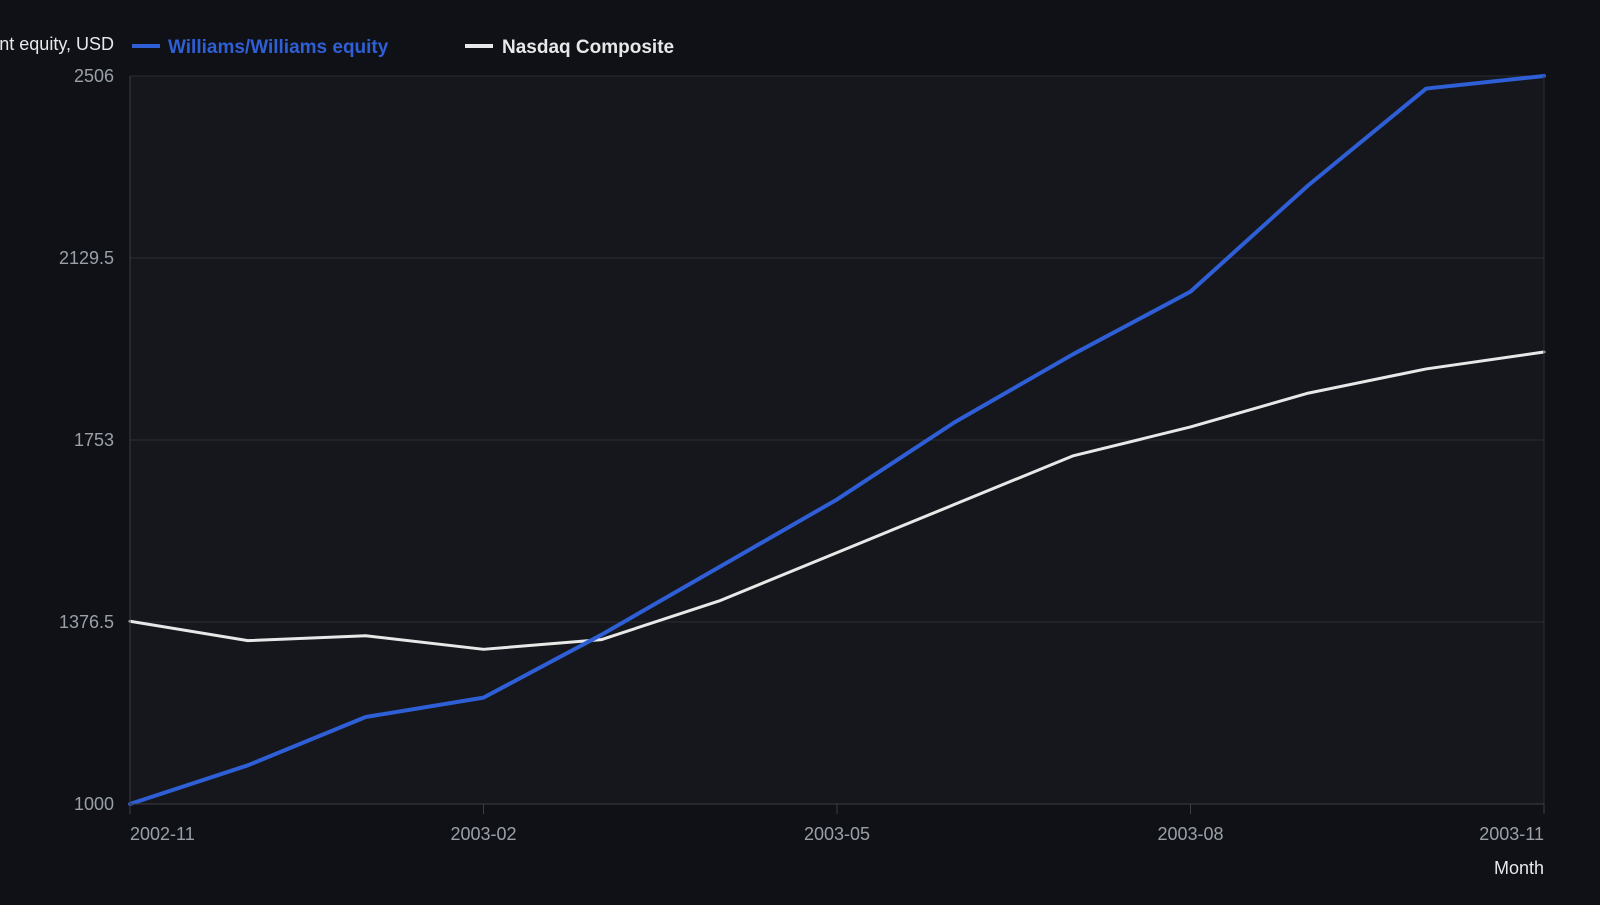 The width and height of the screenshot is (1600, 905). Describe the element at coordinates (57, 44) in the screenshot. I see `y-axis-title: Account equity, USD` at that location.